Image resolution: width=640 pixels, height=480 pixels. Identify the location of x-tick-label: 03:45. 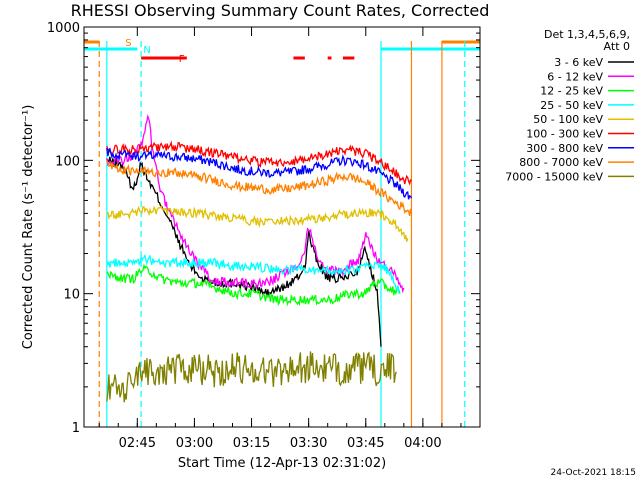
(365, 443).